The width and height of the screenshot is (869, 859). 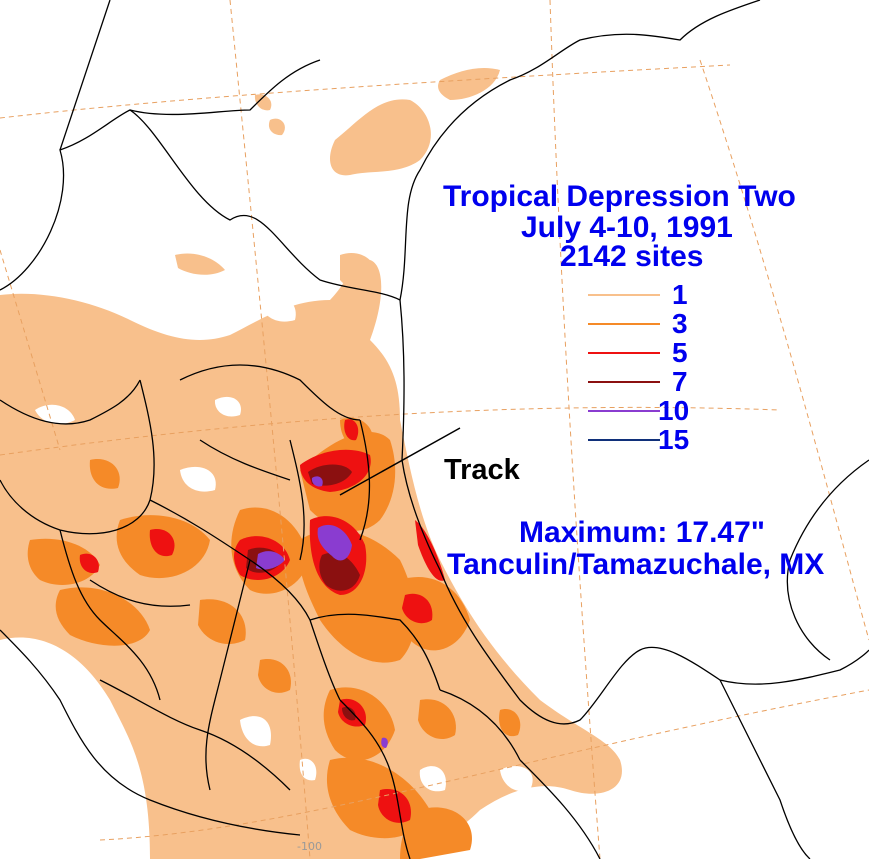 What do you see at coordinates (642, 532) in the screenshot?
I see `maximum-value: Maximum: 17.47"` at bounding box center [642, 532].